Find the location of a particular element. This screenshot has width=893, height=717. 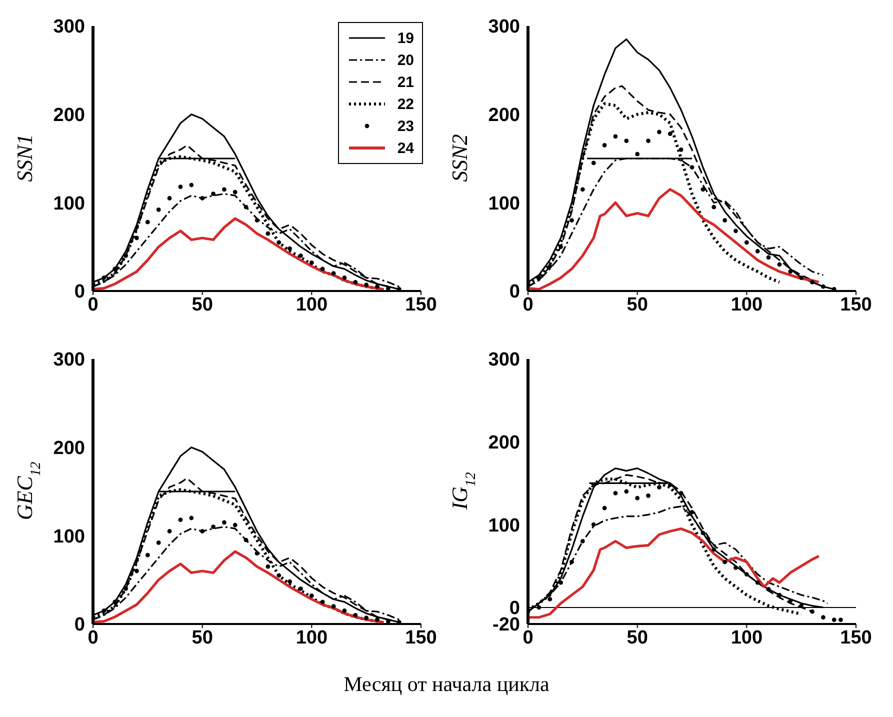

legend-label: 20 is located at coordinates (405, 60).